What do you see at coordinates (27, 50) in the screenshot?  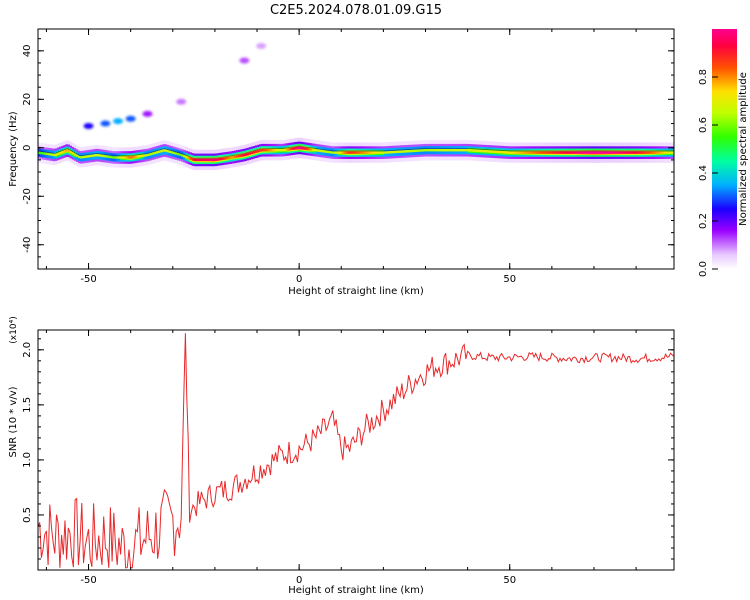 I see `y-tick-label: 40` at bounding box center [27, 50].